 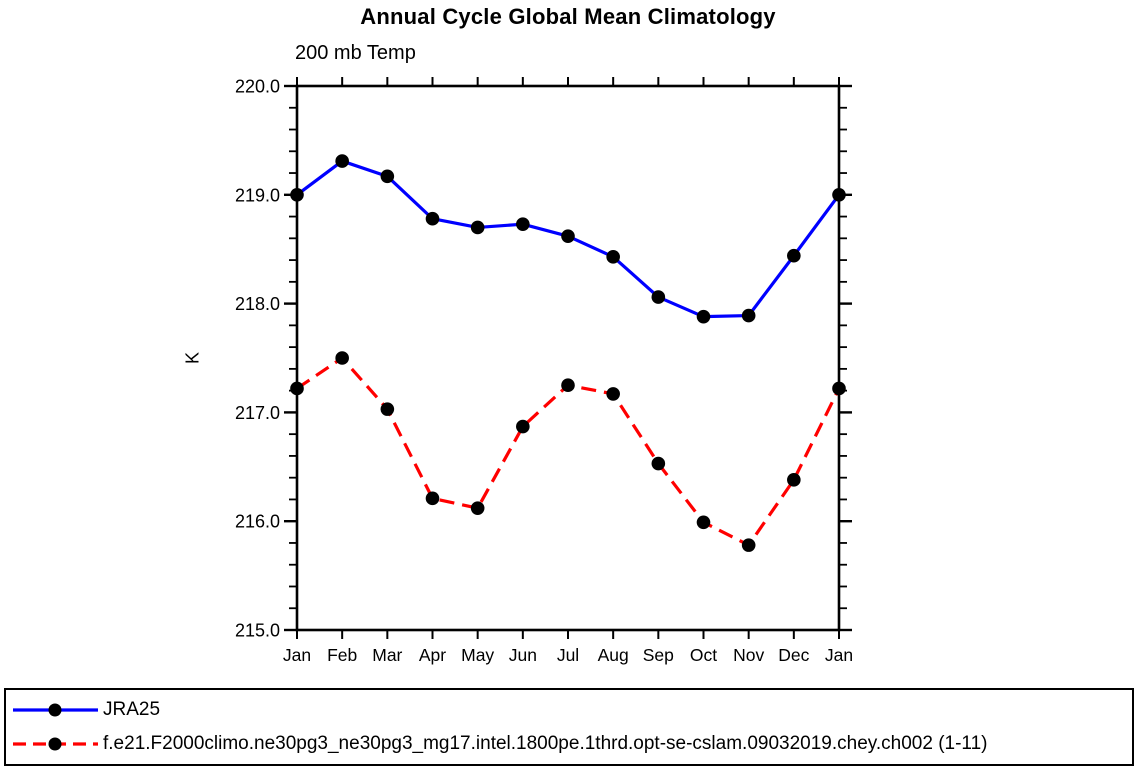 I want to click on chart-subtitle: 200 mb Temp, so click(x=355, y=53).